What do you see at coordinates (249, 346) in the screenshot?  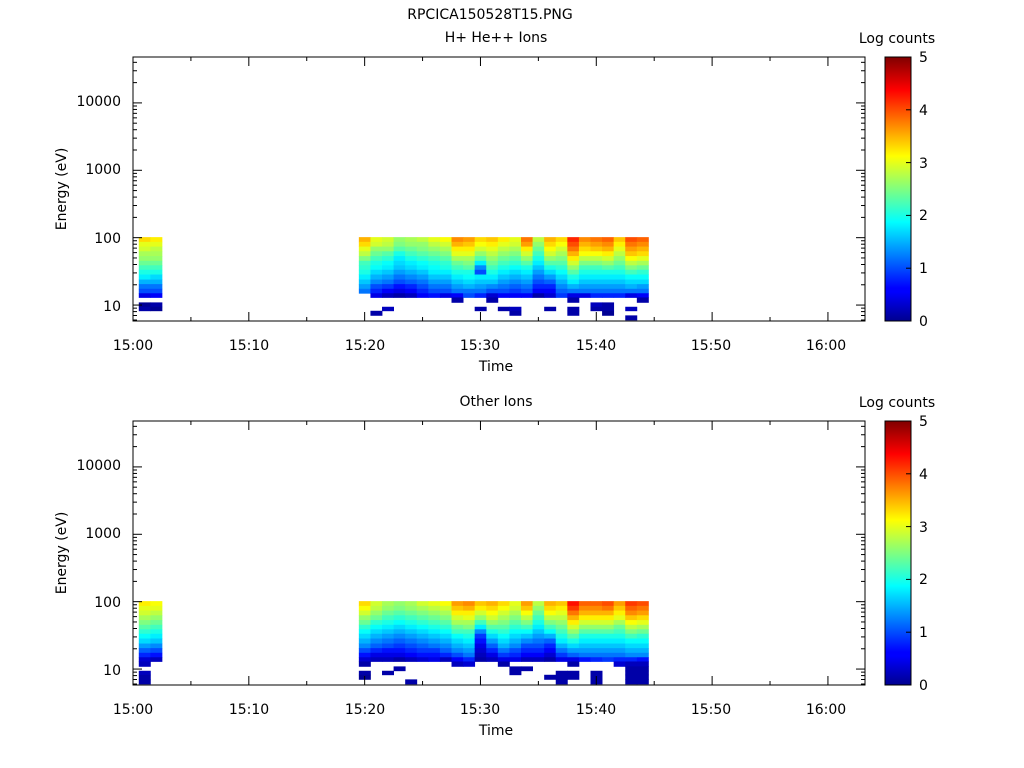 I see `x-tick-label: 15:10` at bounding box center [249, 346].